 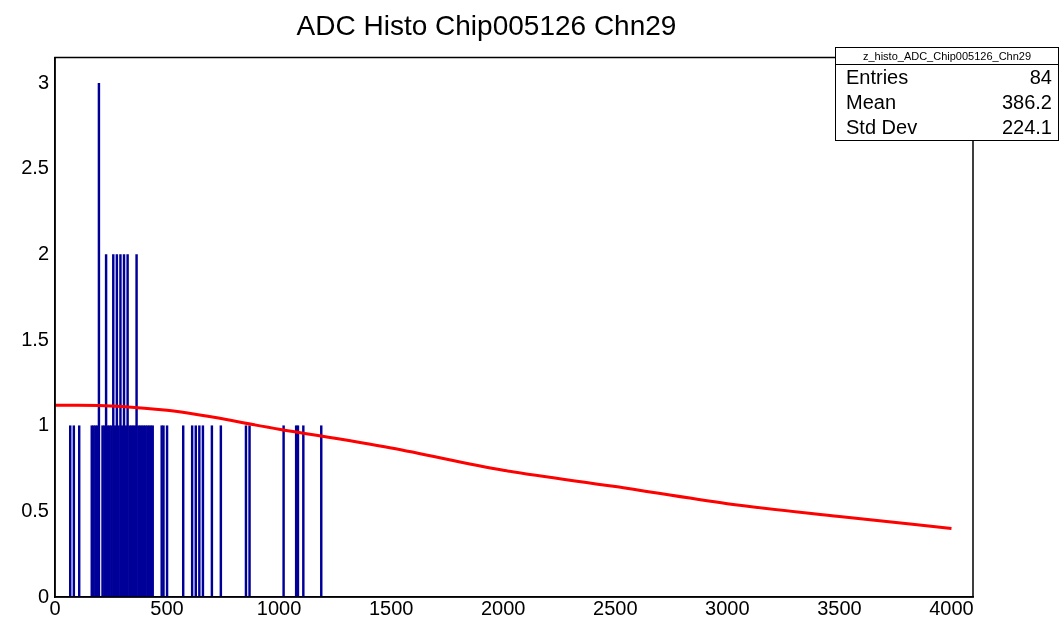 What do you see at coordinates (167, 607) in the screenshot?
I see `x-tick-label: 500` at bounding box center [167, 607].